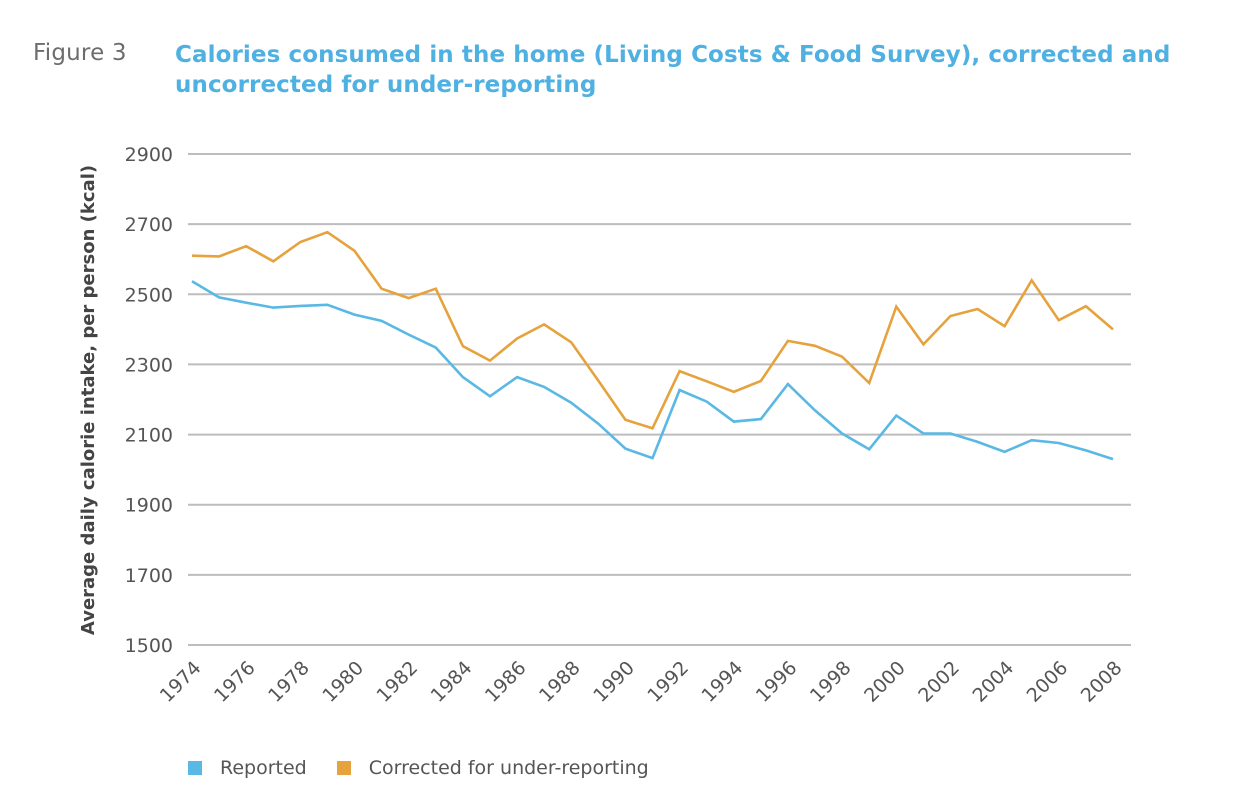 This screenshot has height=805, width=1240. What do you see at coordinates (397, 682) in the screenshot?
I see `x-tick-label-1982: 1982` at bounding box center [397, 682].